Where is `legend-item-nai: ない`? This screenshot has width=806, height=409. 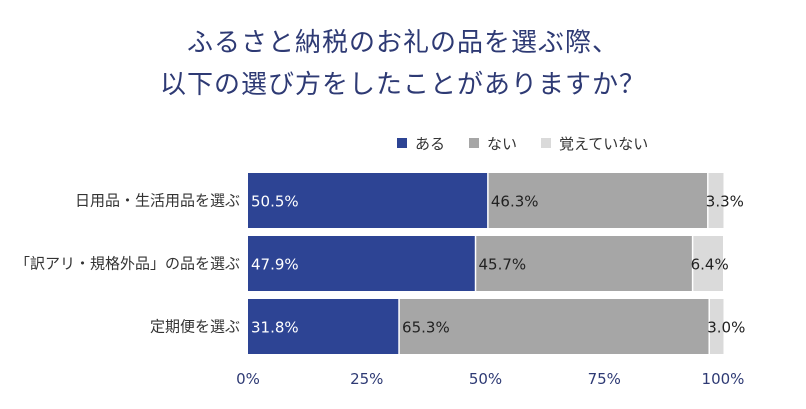 legend-item-nai: ない is located at coordinates (493, 143).